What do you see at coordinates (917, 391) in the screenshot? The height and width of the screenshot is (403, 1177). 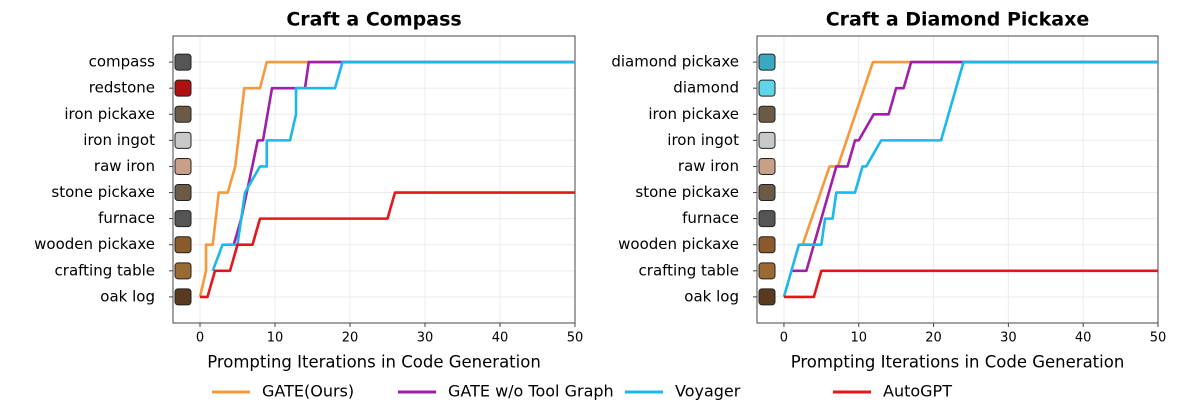 I see `legend-label: AutoGPT` at bounding box center [917, 391].